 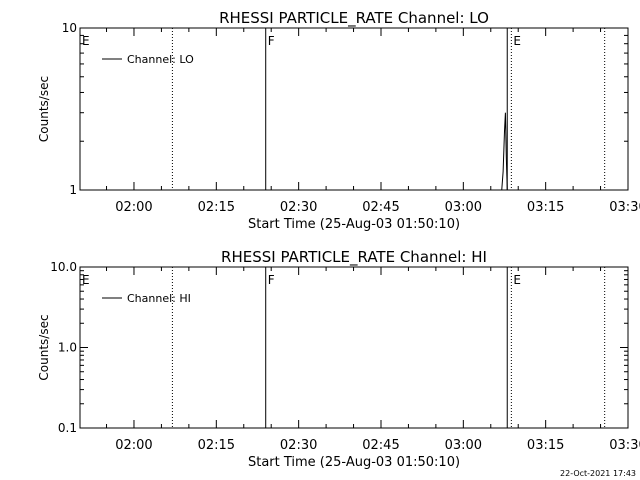 I want to click on y-tick-label: 0.1, so click(x=67, y=428).